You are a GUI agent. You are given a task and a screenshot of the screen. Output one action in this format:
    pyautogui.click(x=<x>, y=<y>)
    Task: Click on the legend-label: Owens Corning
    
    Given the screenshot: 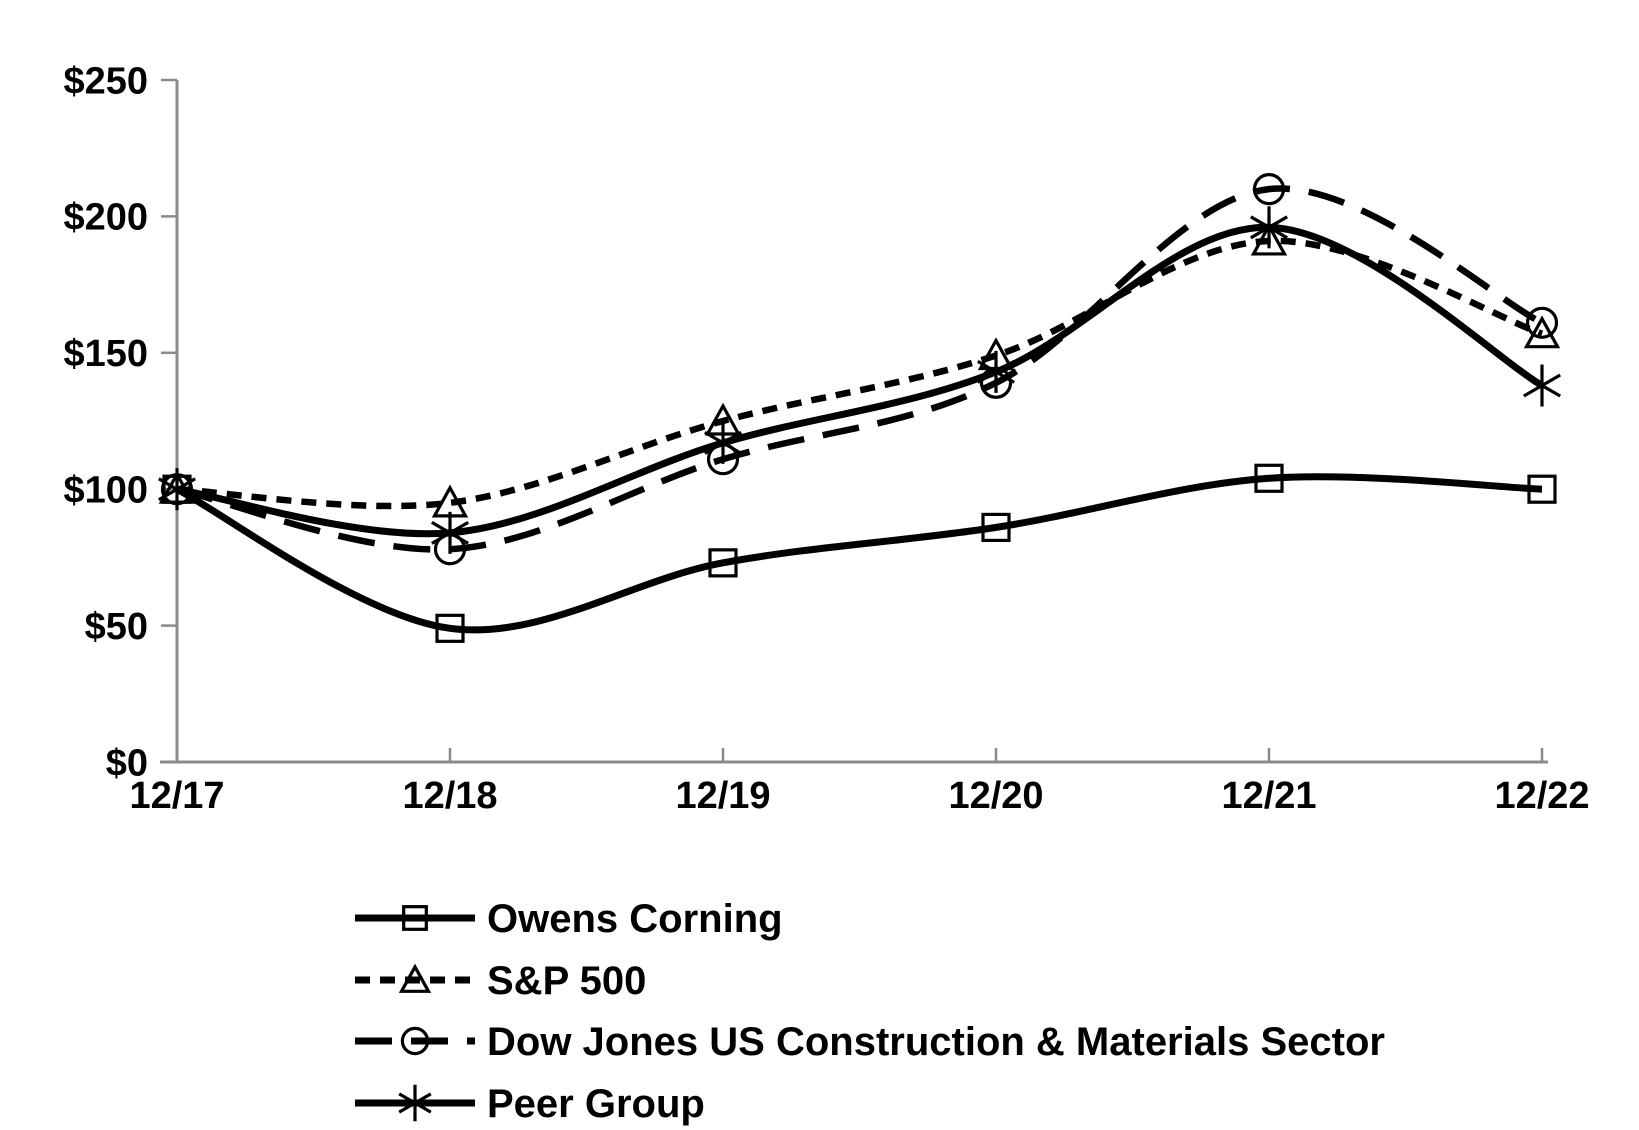 What is the action you would take?
    pyautogui.click(x=635, y=919)
    